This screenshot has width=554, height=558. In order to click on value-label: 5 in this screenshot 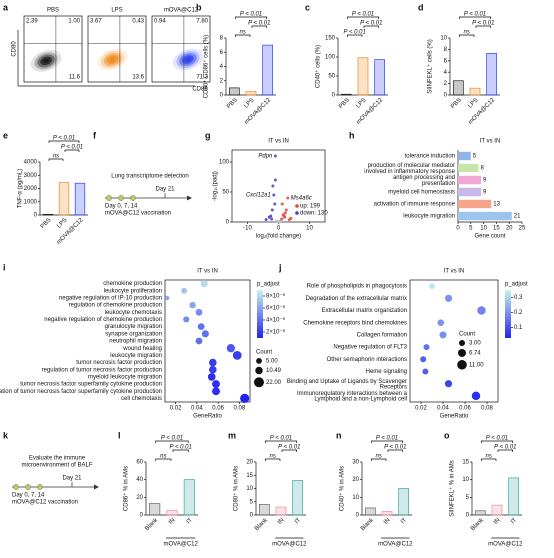, I will do `click(475, 157)`.